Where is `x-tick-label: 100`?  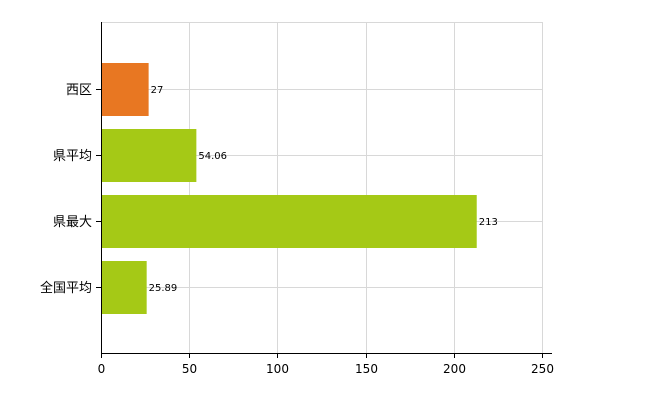
x-tick-label: 100 is located at coordinates (277, 369).